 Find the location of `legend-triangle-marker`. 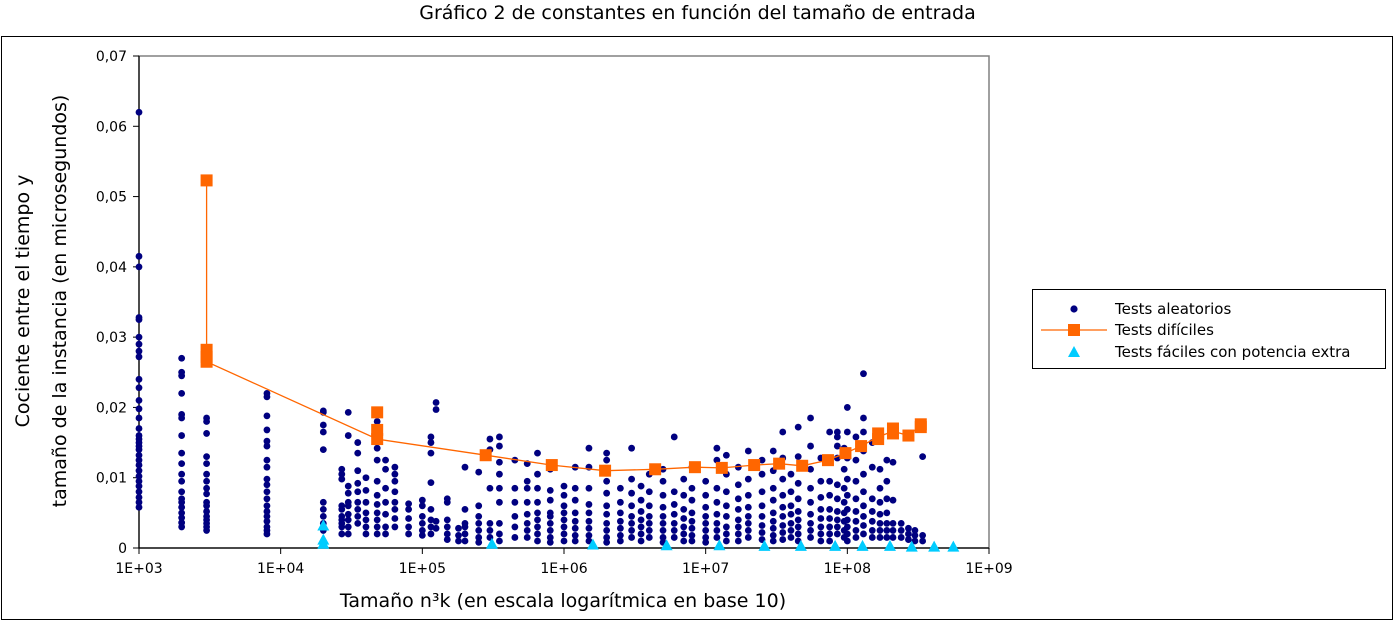

legend-triangle-marker is located at coordinates (1074, 351).